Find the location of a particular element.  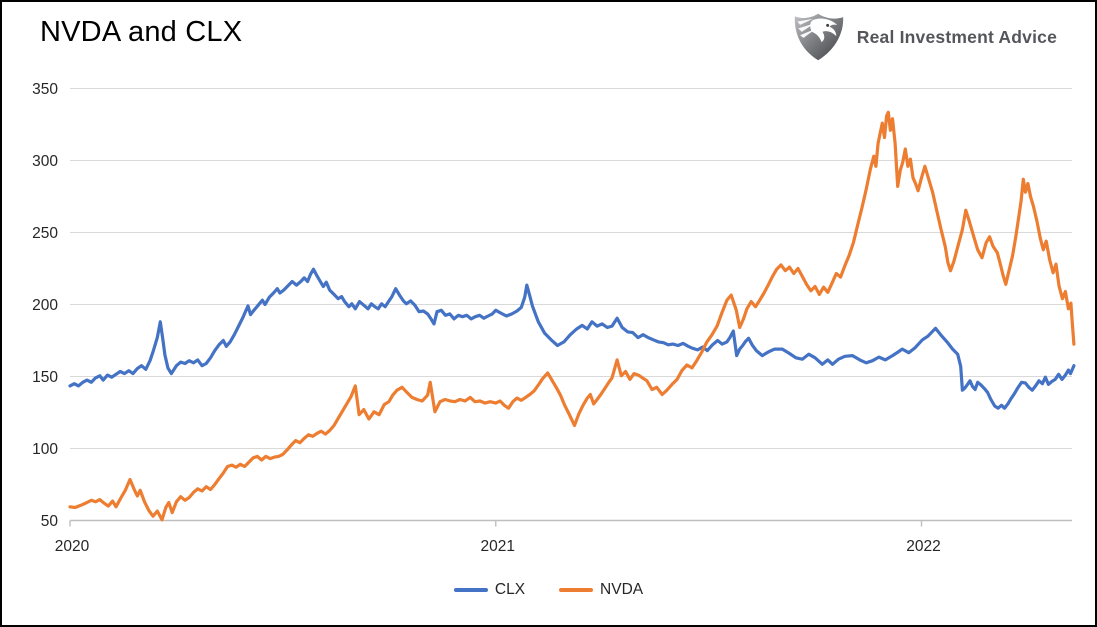

brand-name: Real Investment Advice is located at coordinates (956, 36).